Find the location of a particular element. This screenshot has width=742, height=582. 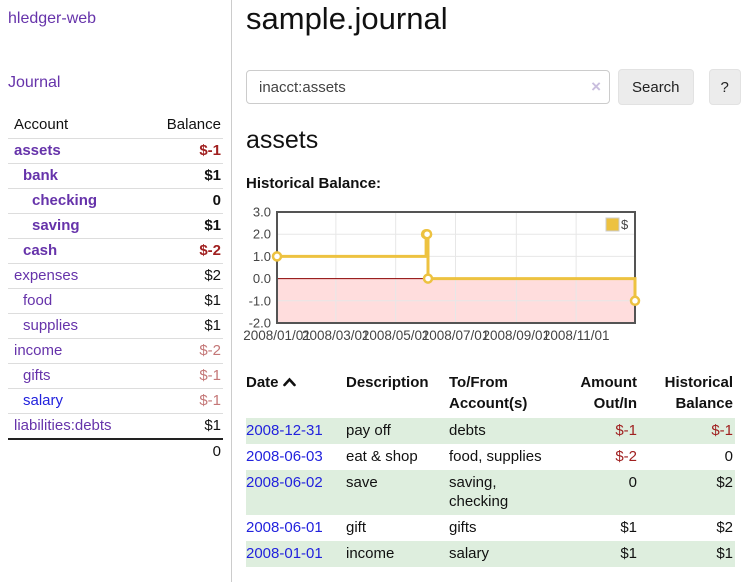

transaction-accounts: saving, checking is located at coordinates (479, 491).